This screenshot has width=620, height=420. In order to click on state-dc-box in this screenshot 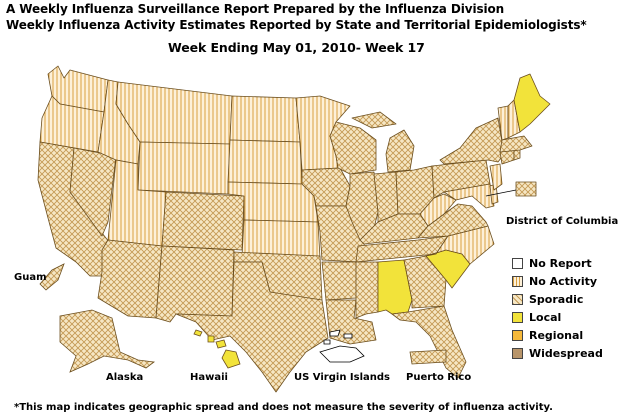, I will do `click(526, 189)`.